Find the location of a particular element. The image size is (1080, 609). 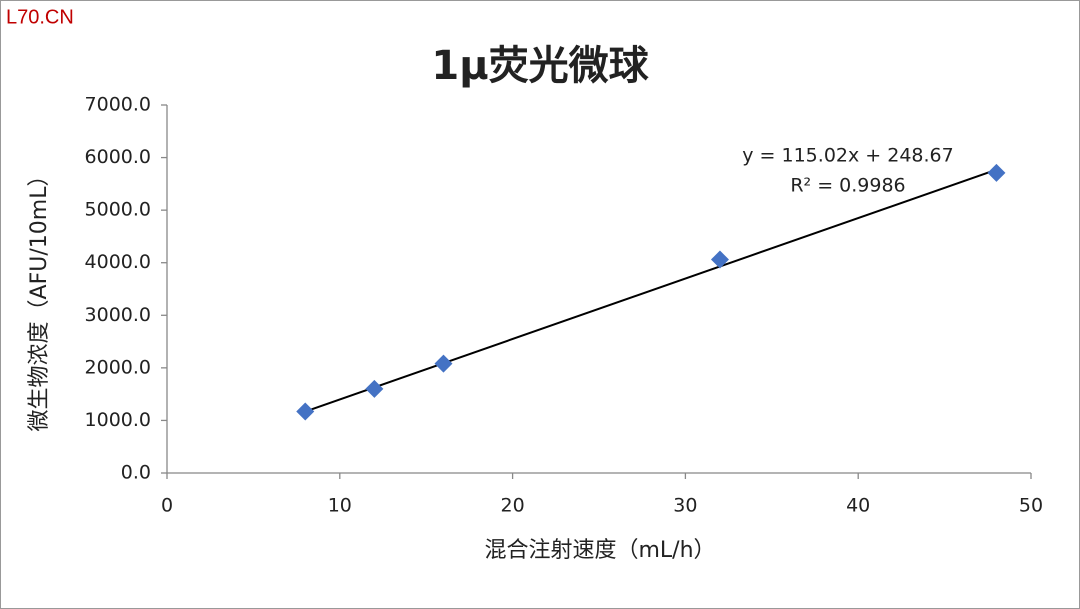

x-tick-label: 10 is located at coordinates (340, 506).